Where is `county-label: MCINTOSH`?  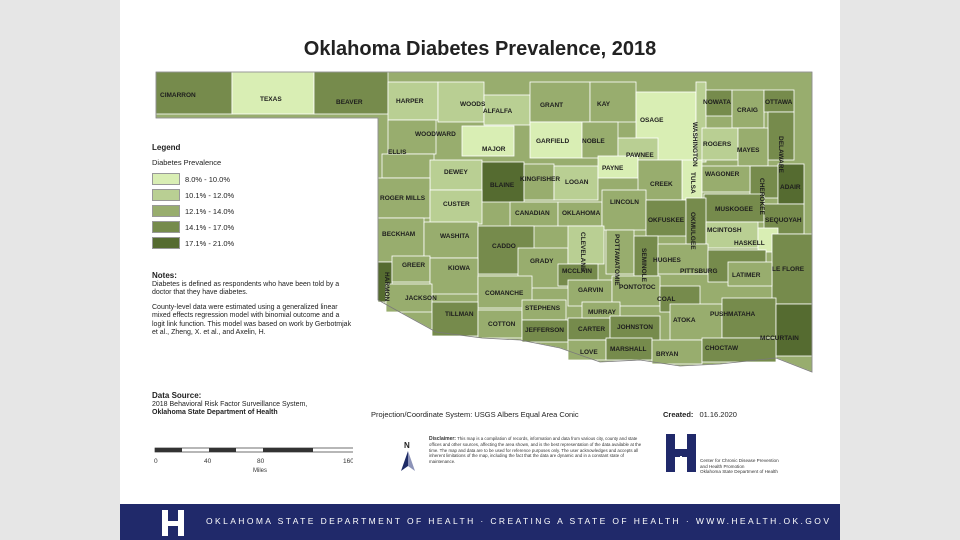 county-label: MCINTOSH is located at coordinates (724, 230).